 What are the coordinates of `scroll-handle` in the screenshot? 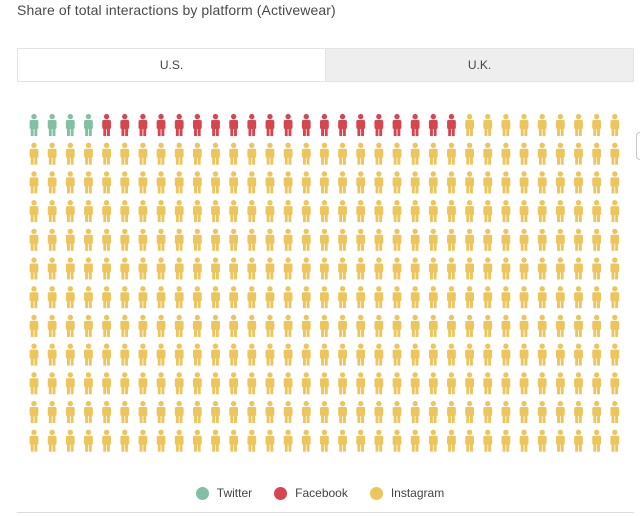 It's located at (638, 146).